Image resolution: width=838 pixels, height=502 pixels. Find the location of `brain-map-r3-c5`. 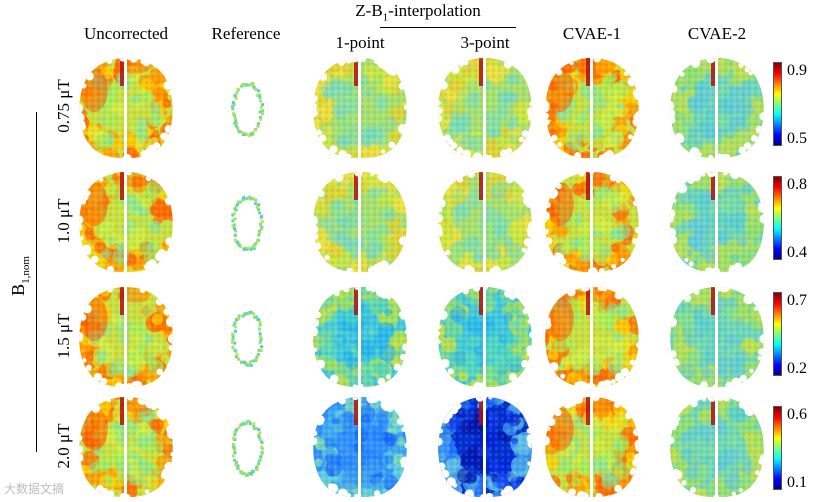

brain-map-r3-c5 is located at coordinates (592, 337).